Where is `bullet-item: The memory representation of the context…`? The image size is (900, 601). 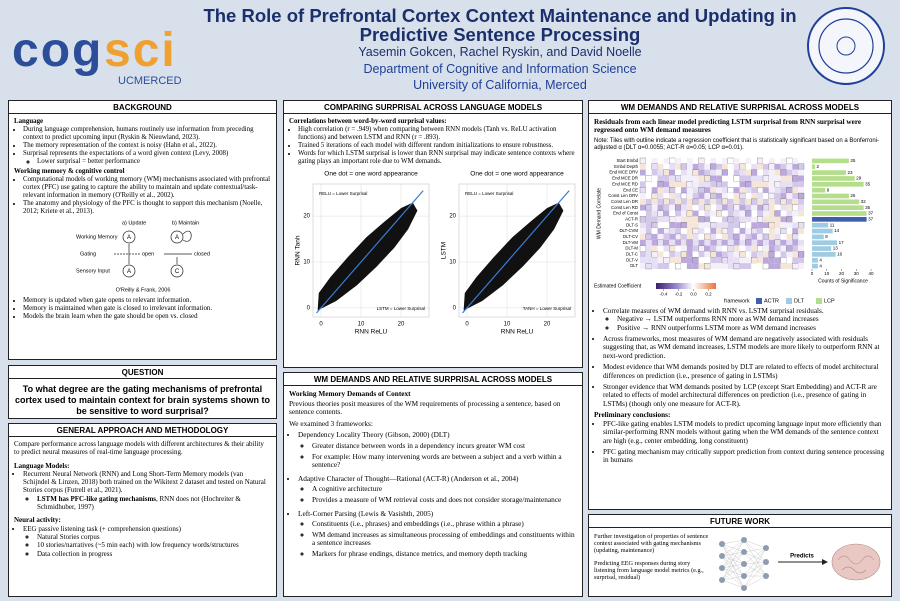 bullet-item: The memory representation of the context… is located at coordinates (147, 146).